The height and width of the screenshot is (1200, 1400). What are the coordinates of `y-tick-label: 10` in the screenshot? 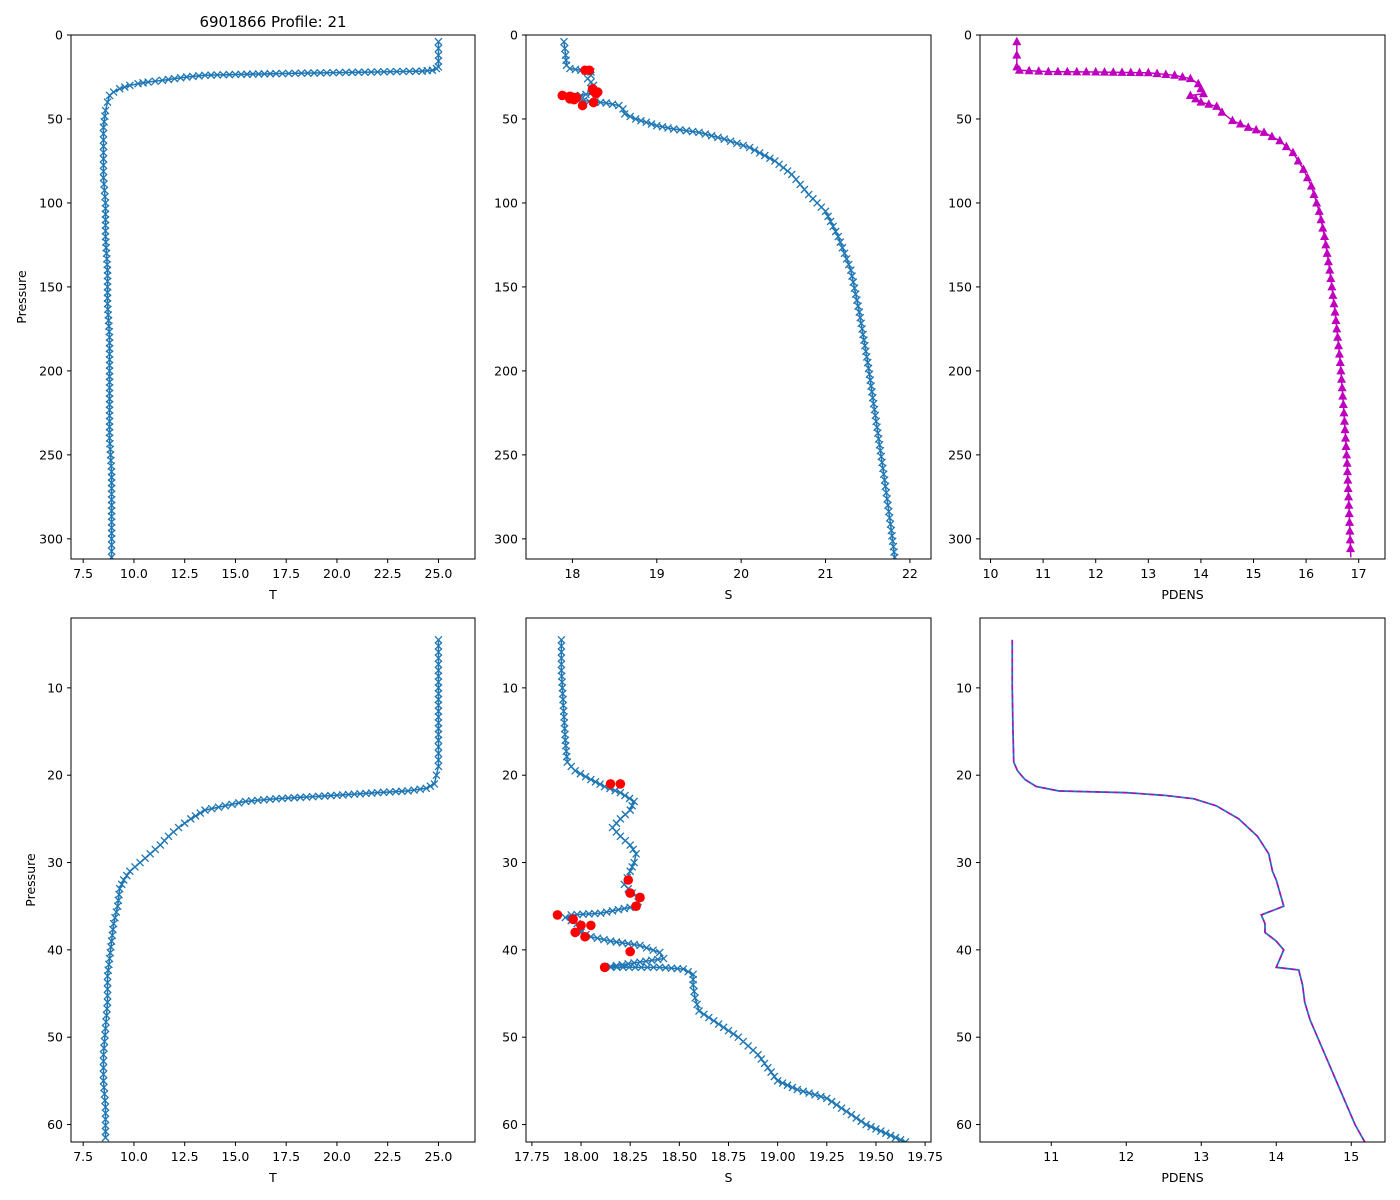 It's located at (510, 687).